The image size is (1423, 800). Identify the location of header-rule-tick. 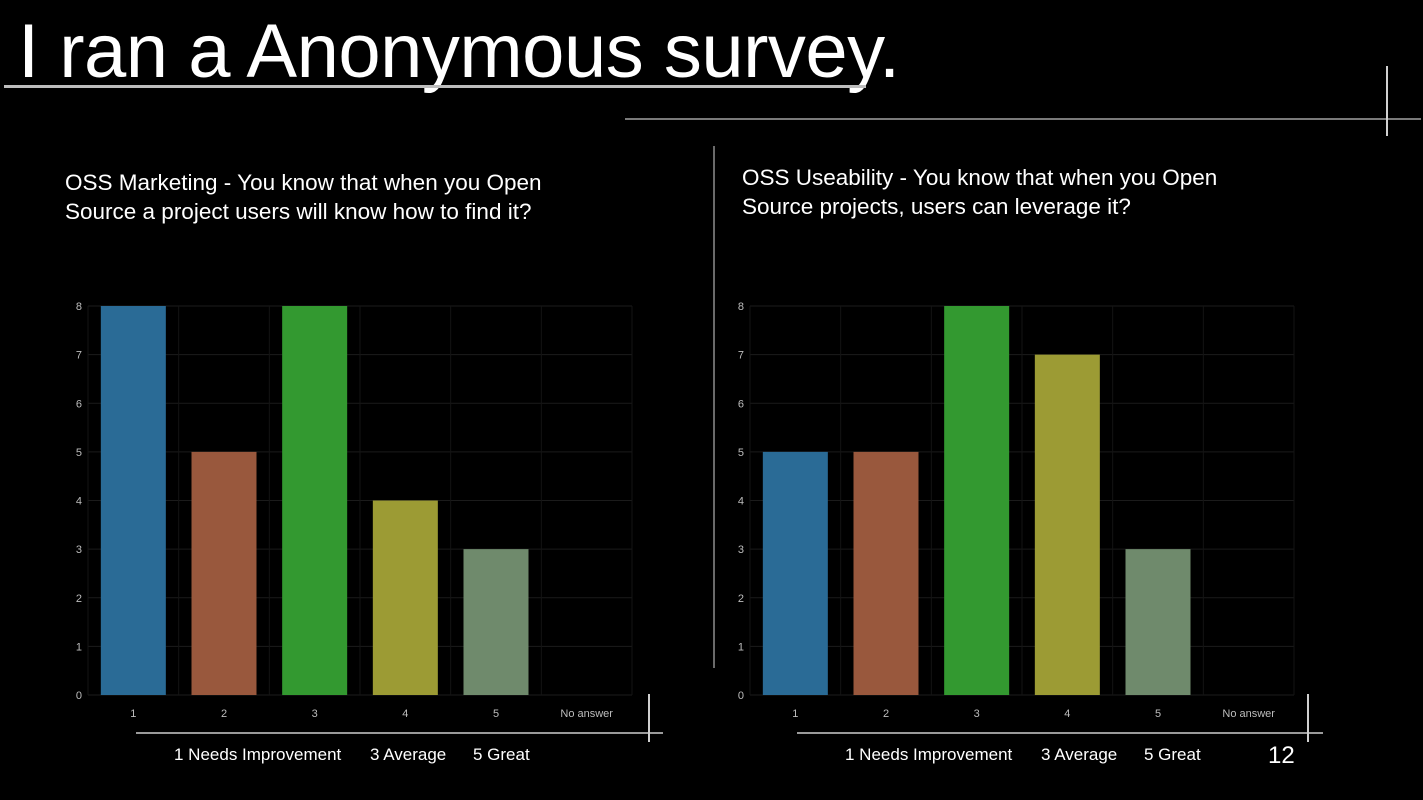
(1387, 101).